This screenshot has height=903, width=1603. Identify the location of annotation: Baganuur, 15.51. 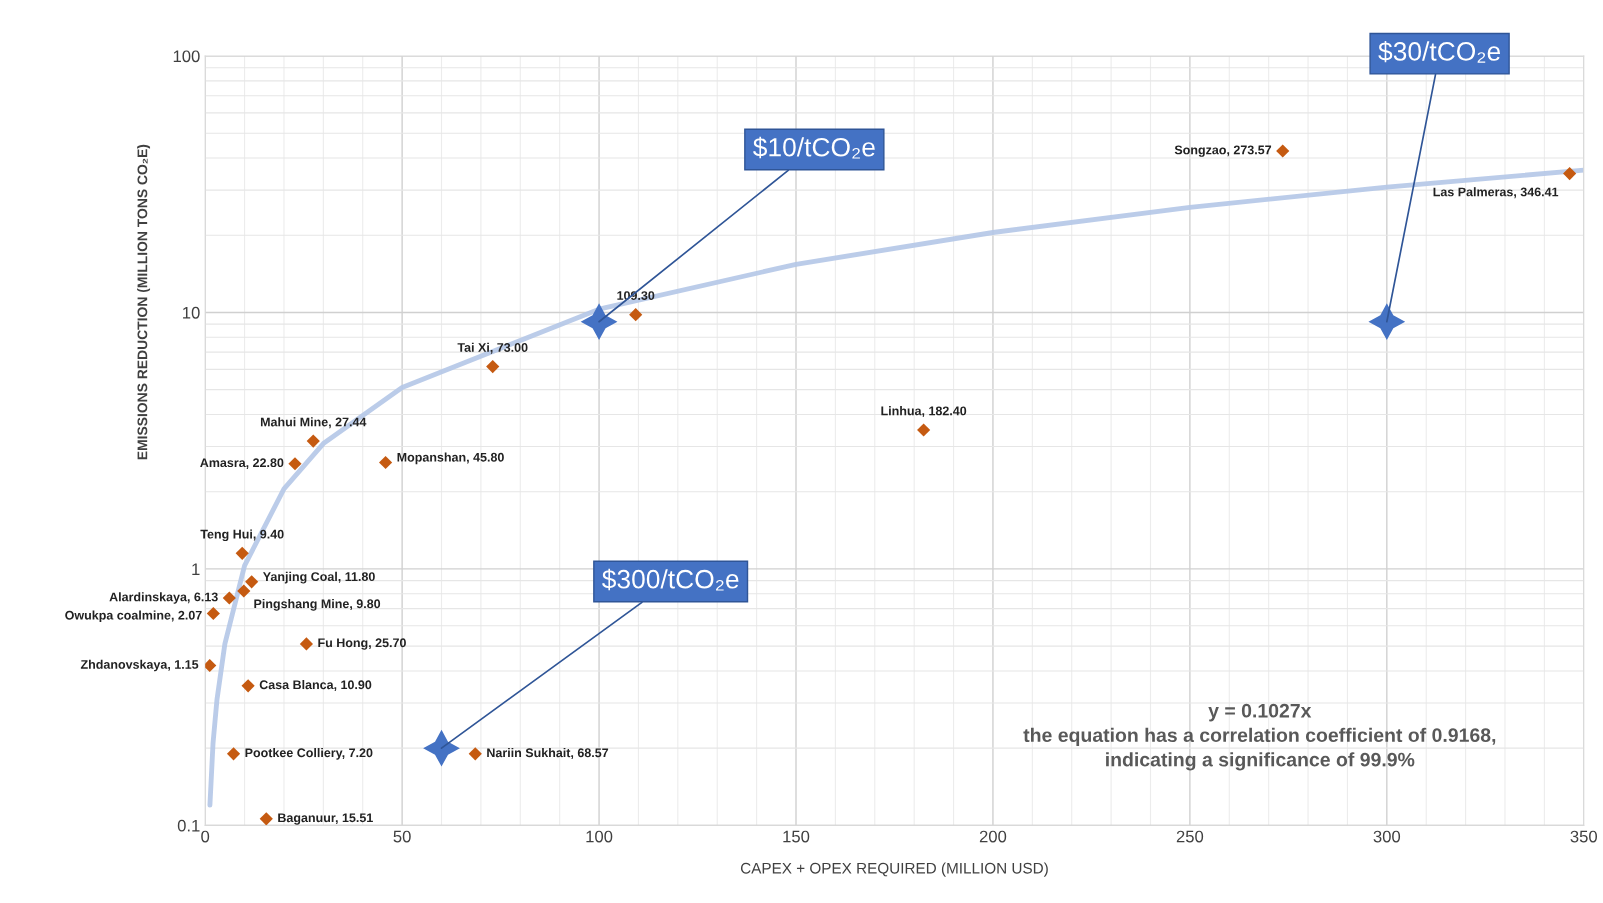
(325, 819).